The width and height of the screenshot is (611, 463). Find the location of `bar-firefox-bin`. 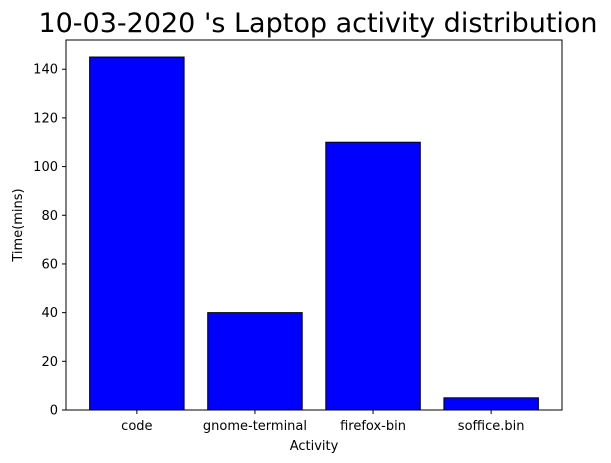

bar-firefox-bin is located at coordinates (373, 276).